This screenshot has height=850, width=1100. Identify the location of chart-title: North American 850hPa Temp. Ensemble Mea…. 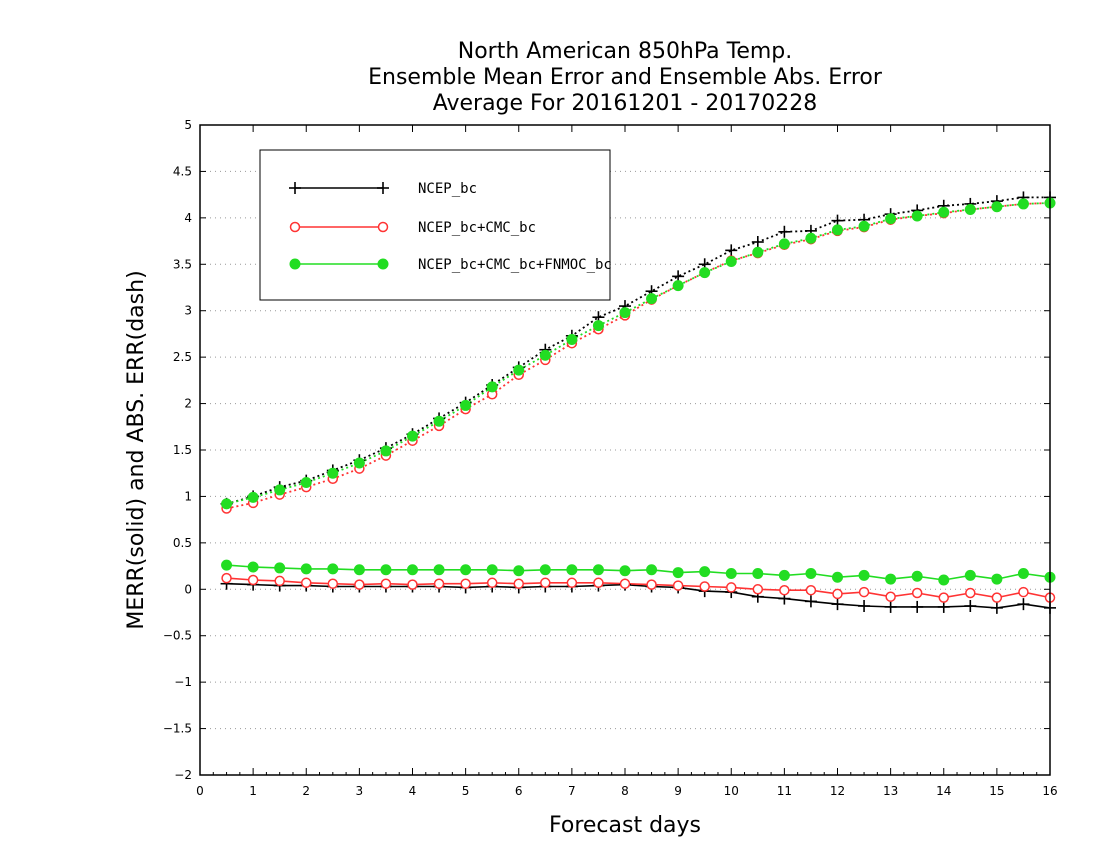
(625, 77).